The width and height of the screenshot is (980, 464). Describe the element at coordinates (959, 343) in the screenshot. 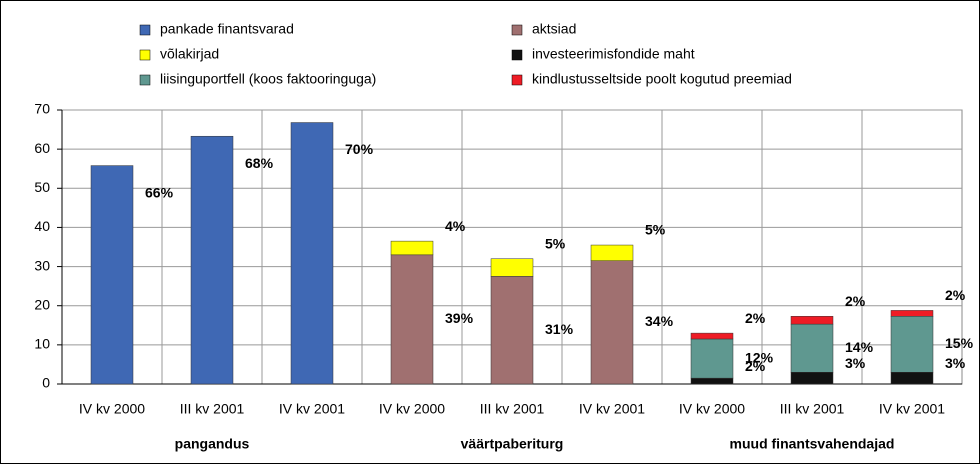

I see `share-label: 15%` at that location.